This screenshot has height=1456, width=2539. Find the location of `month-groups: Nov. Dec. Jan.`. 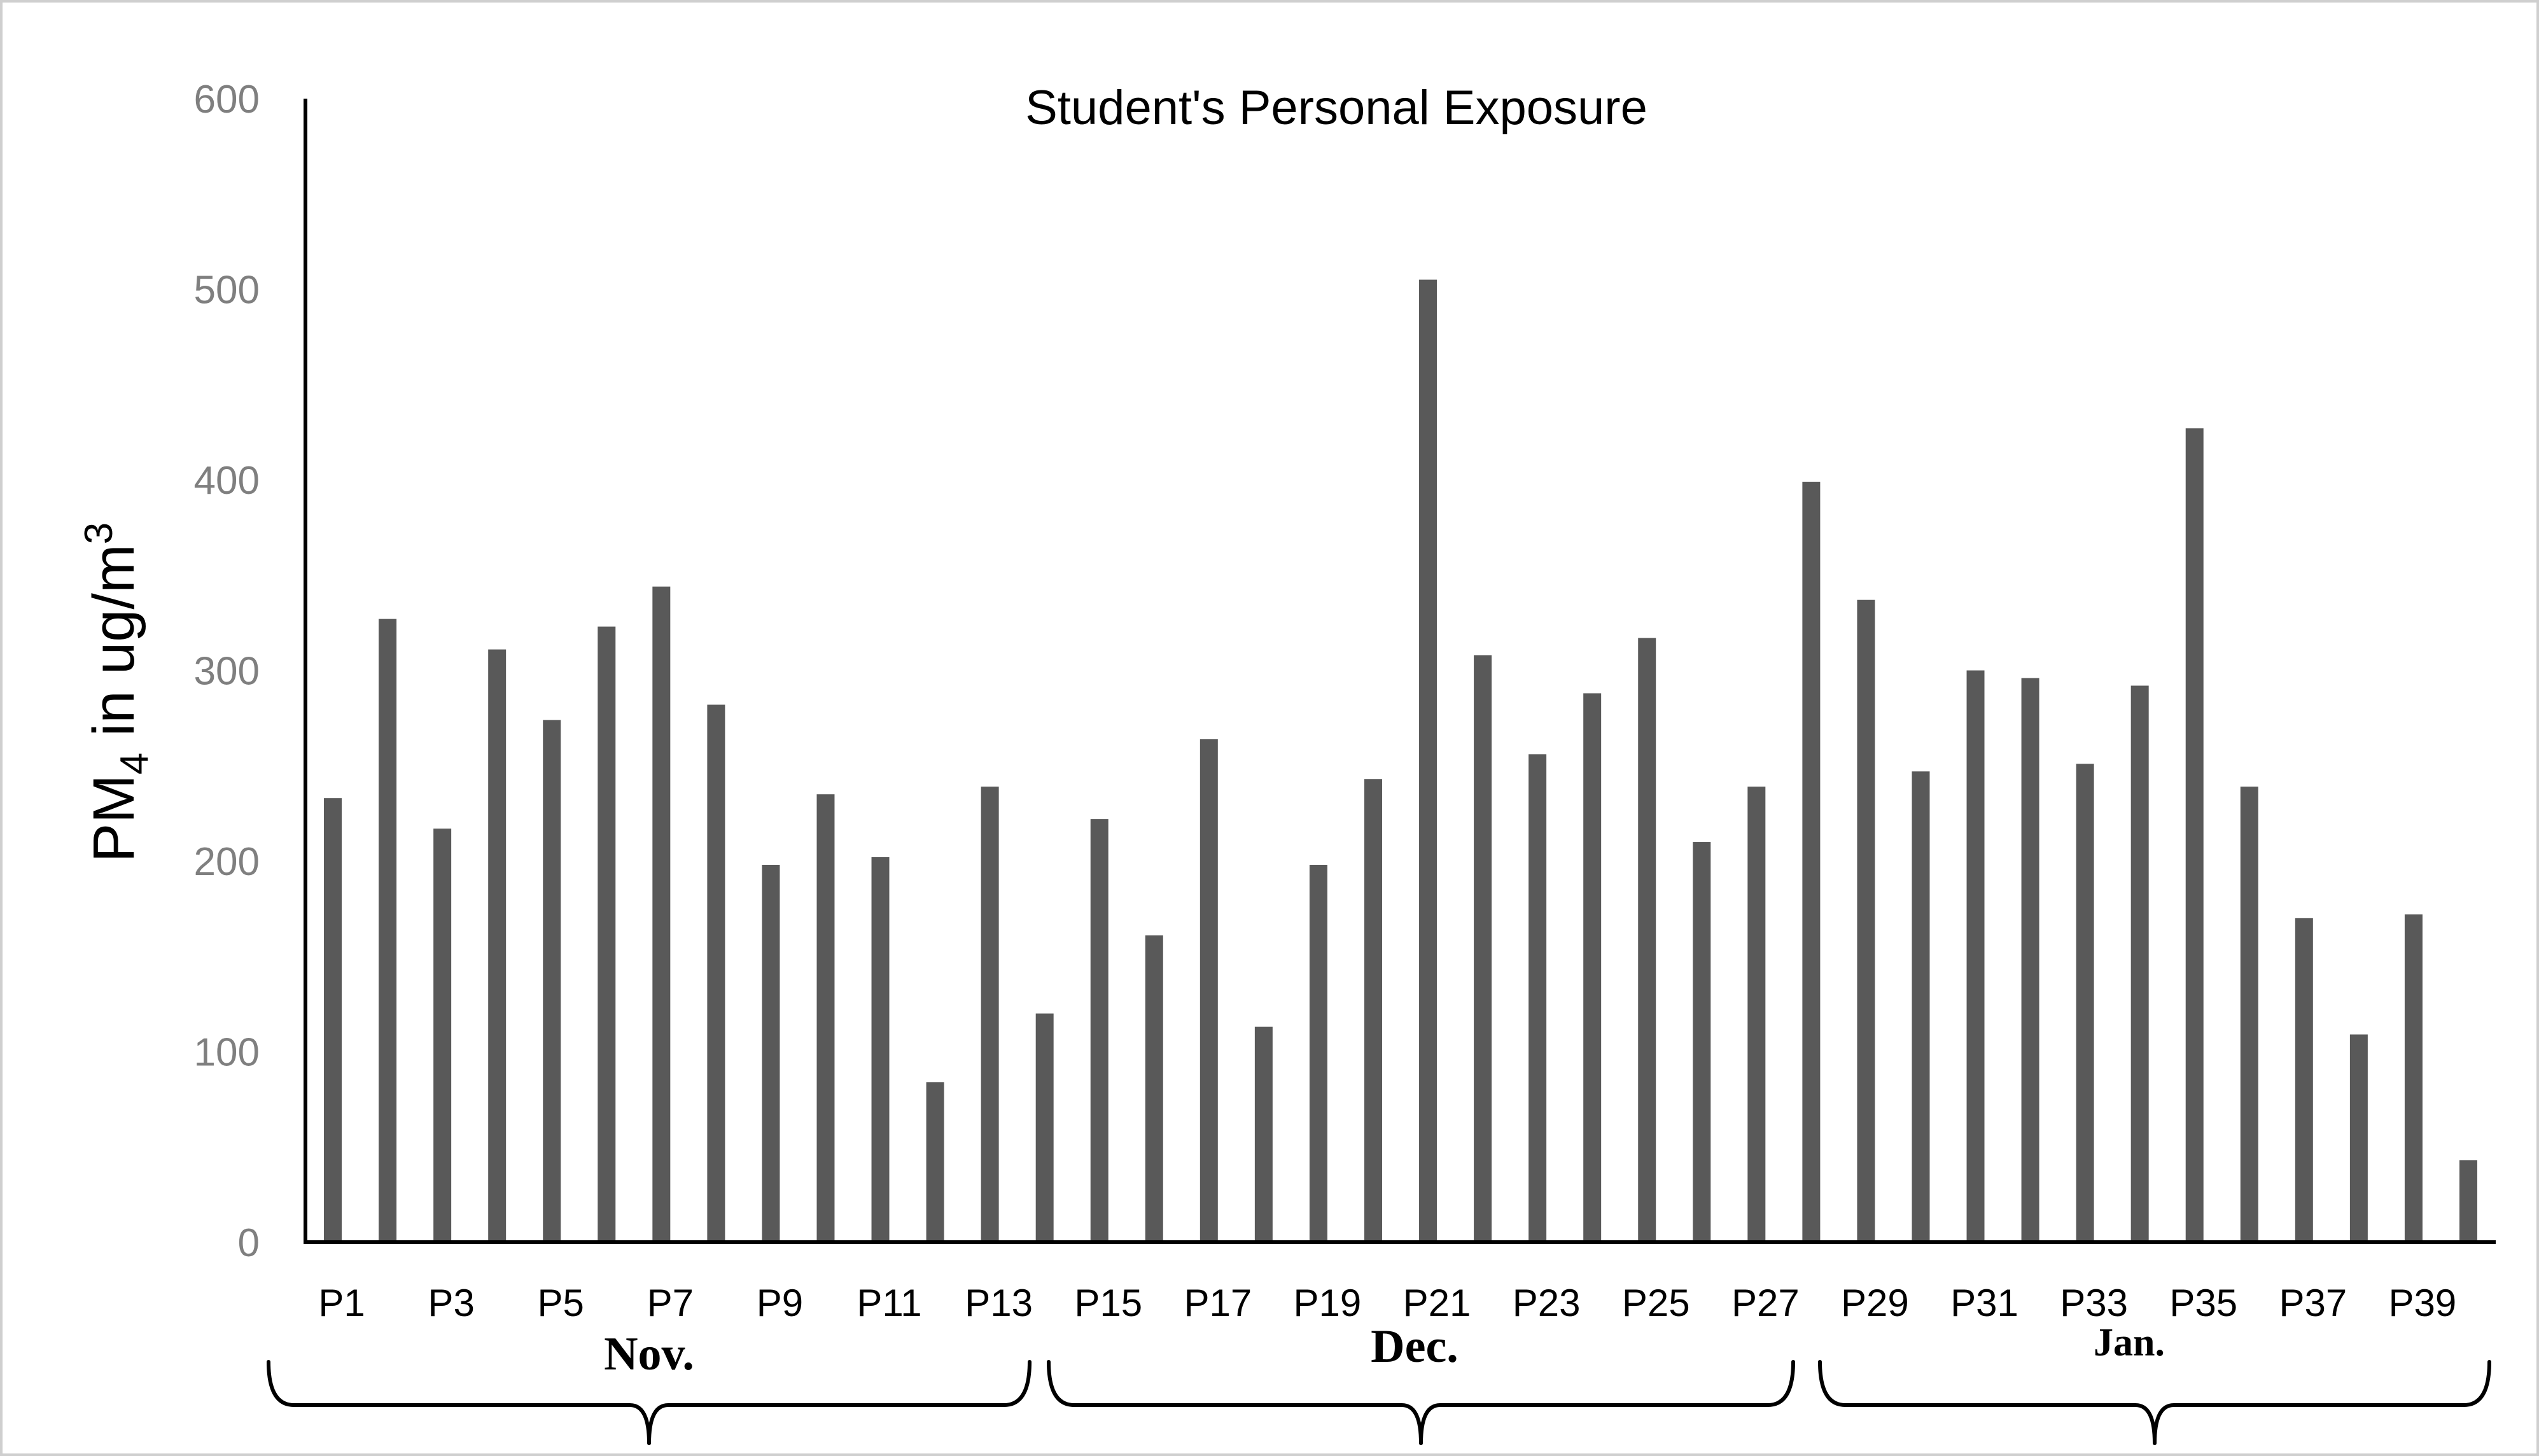

month-groups: Nov. Dec. Jan. is located at coordinates (1379, 1382).